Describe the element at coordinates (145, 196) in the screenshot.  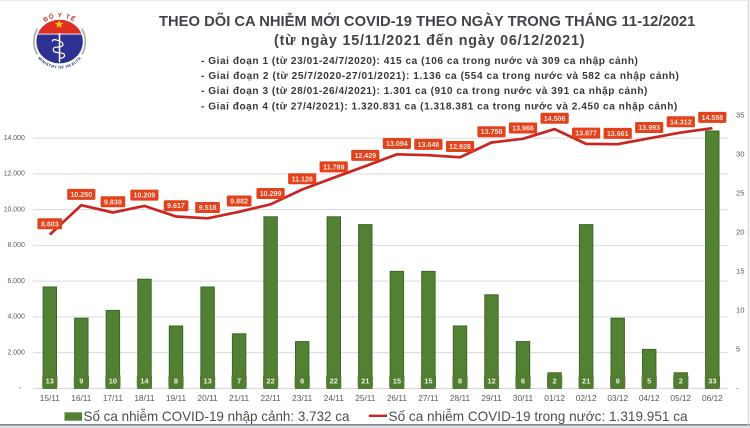
I see `svg-text: 10.209` at that location.